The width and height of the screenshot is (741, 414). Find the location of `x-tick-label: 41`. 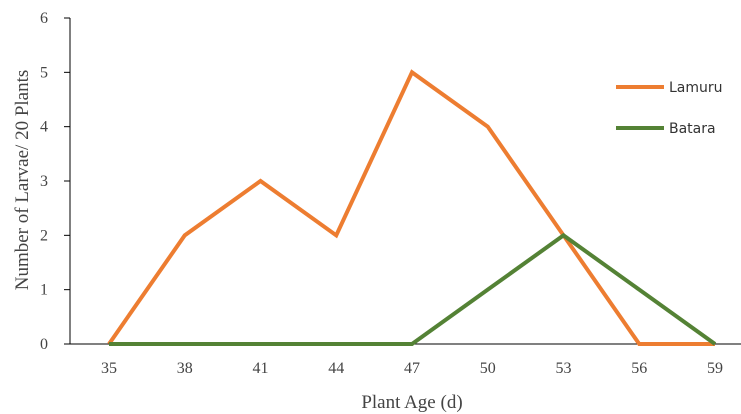

x-tick-label: 41 is located at coordinates (261, 368).